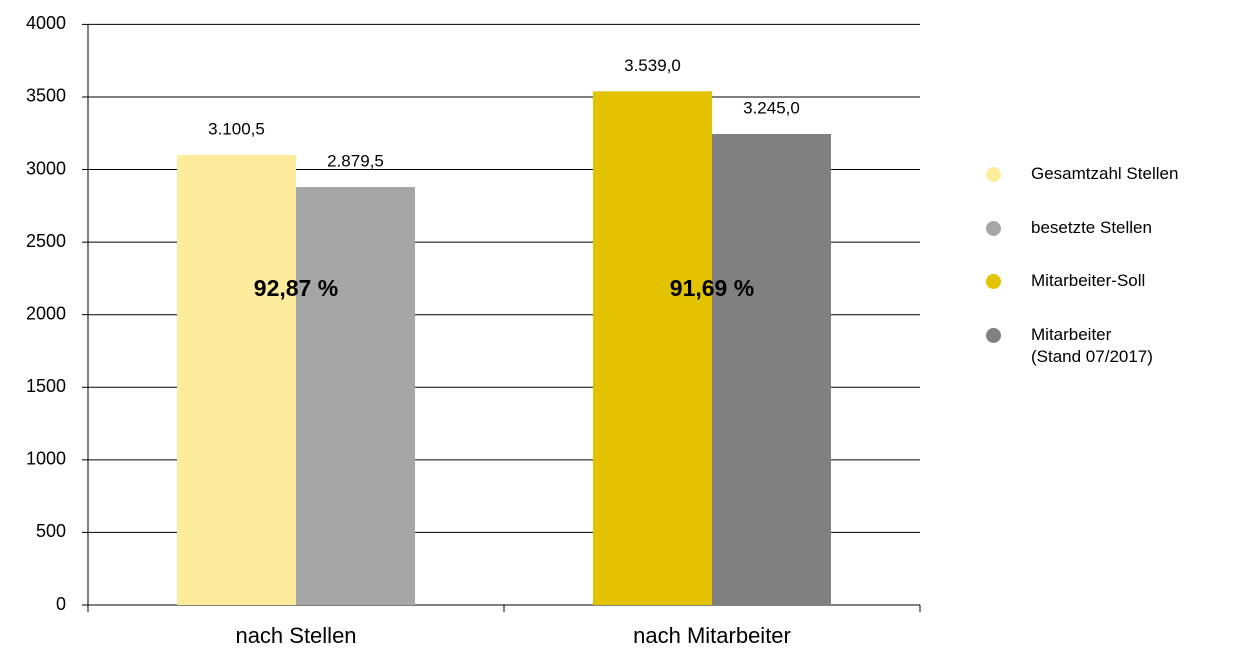 The width and height of the screenshot is (1245, 652). What do you see at coordinates (1091, 227) in the screenshot?
I see `legend-label: besetzte Stellen` at bounding box center [1091, 227].